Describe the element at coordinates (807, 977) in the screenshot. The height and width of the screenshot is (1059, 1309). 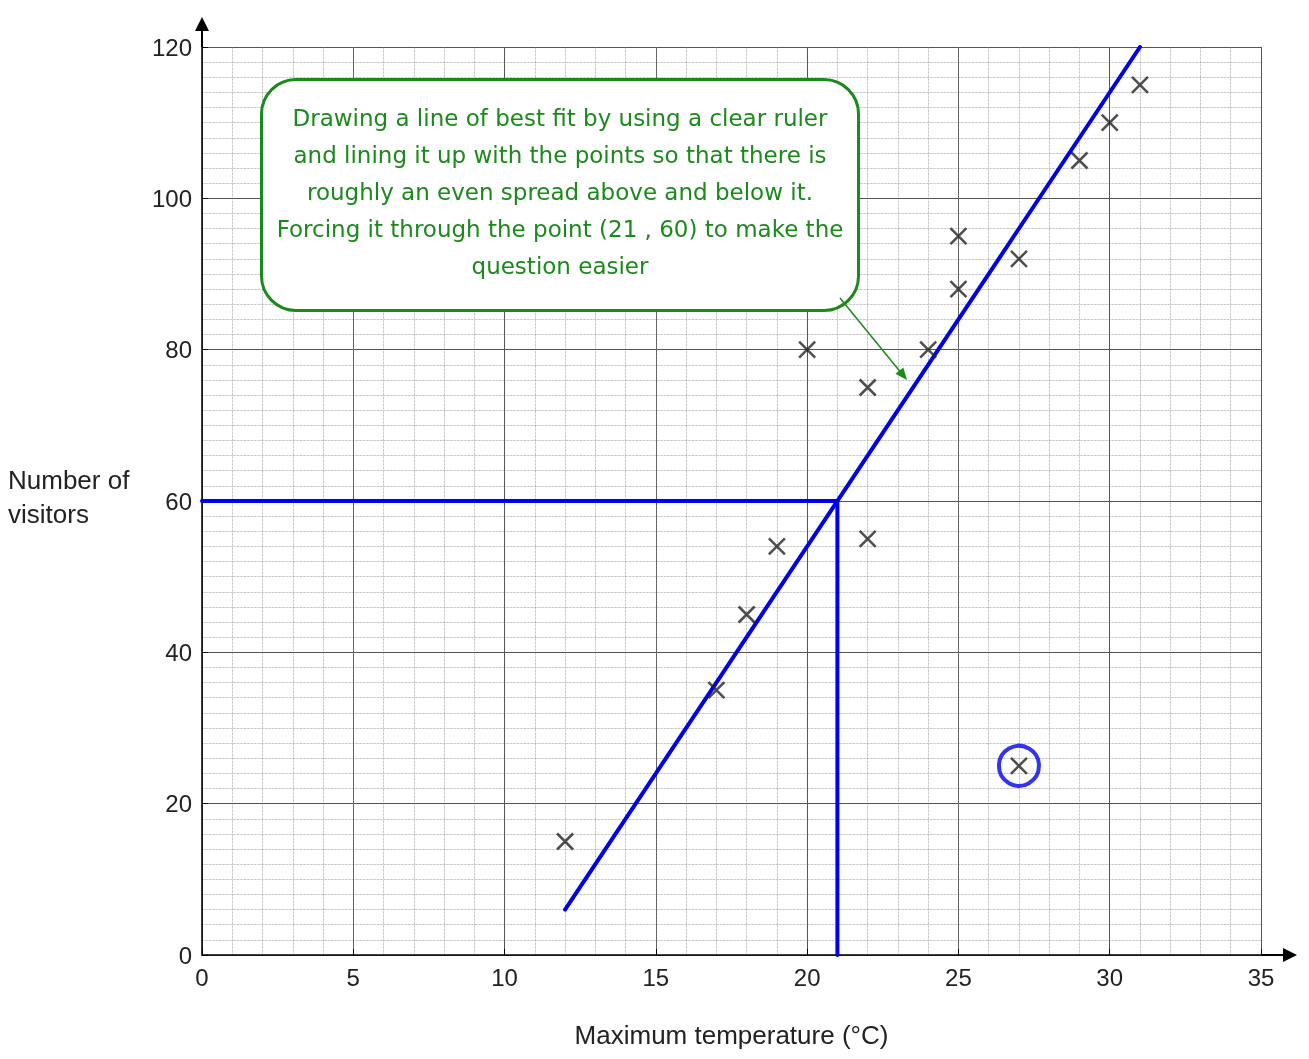
I see `x-tick-label: 20` at that location.